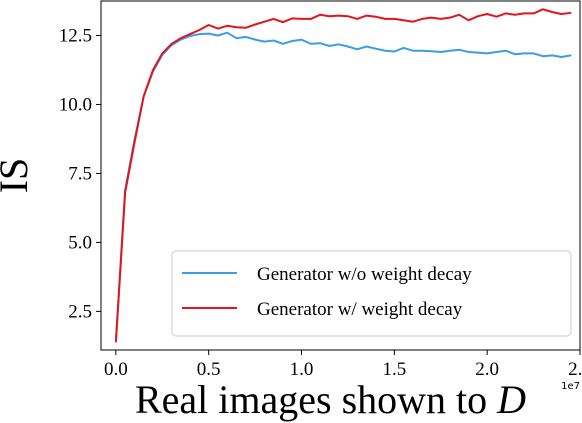 The width and height of the screenshot is (582, 423). What do you see at coordinates (575, 369) in the screenshot?
I see `x-tick-label: 2.5` at bounding box center [575, 369].